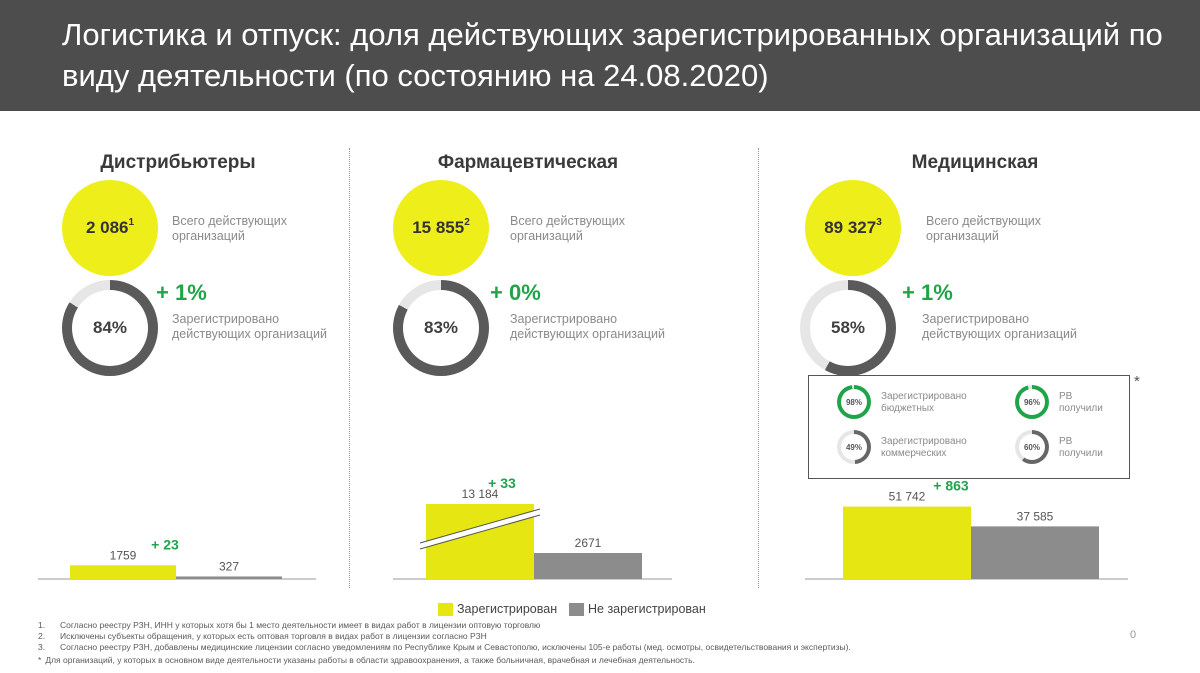 This screenshot has width=1200, height=673. Describe the element at coordinates (879, 222) in the screenshot. I see `footnote-ref: 3` at that location.